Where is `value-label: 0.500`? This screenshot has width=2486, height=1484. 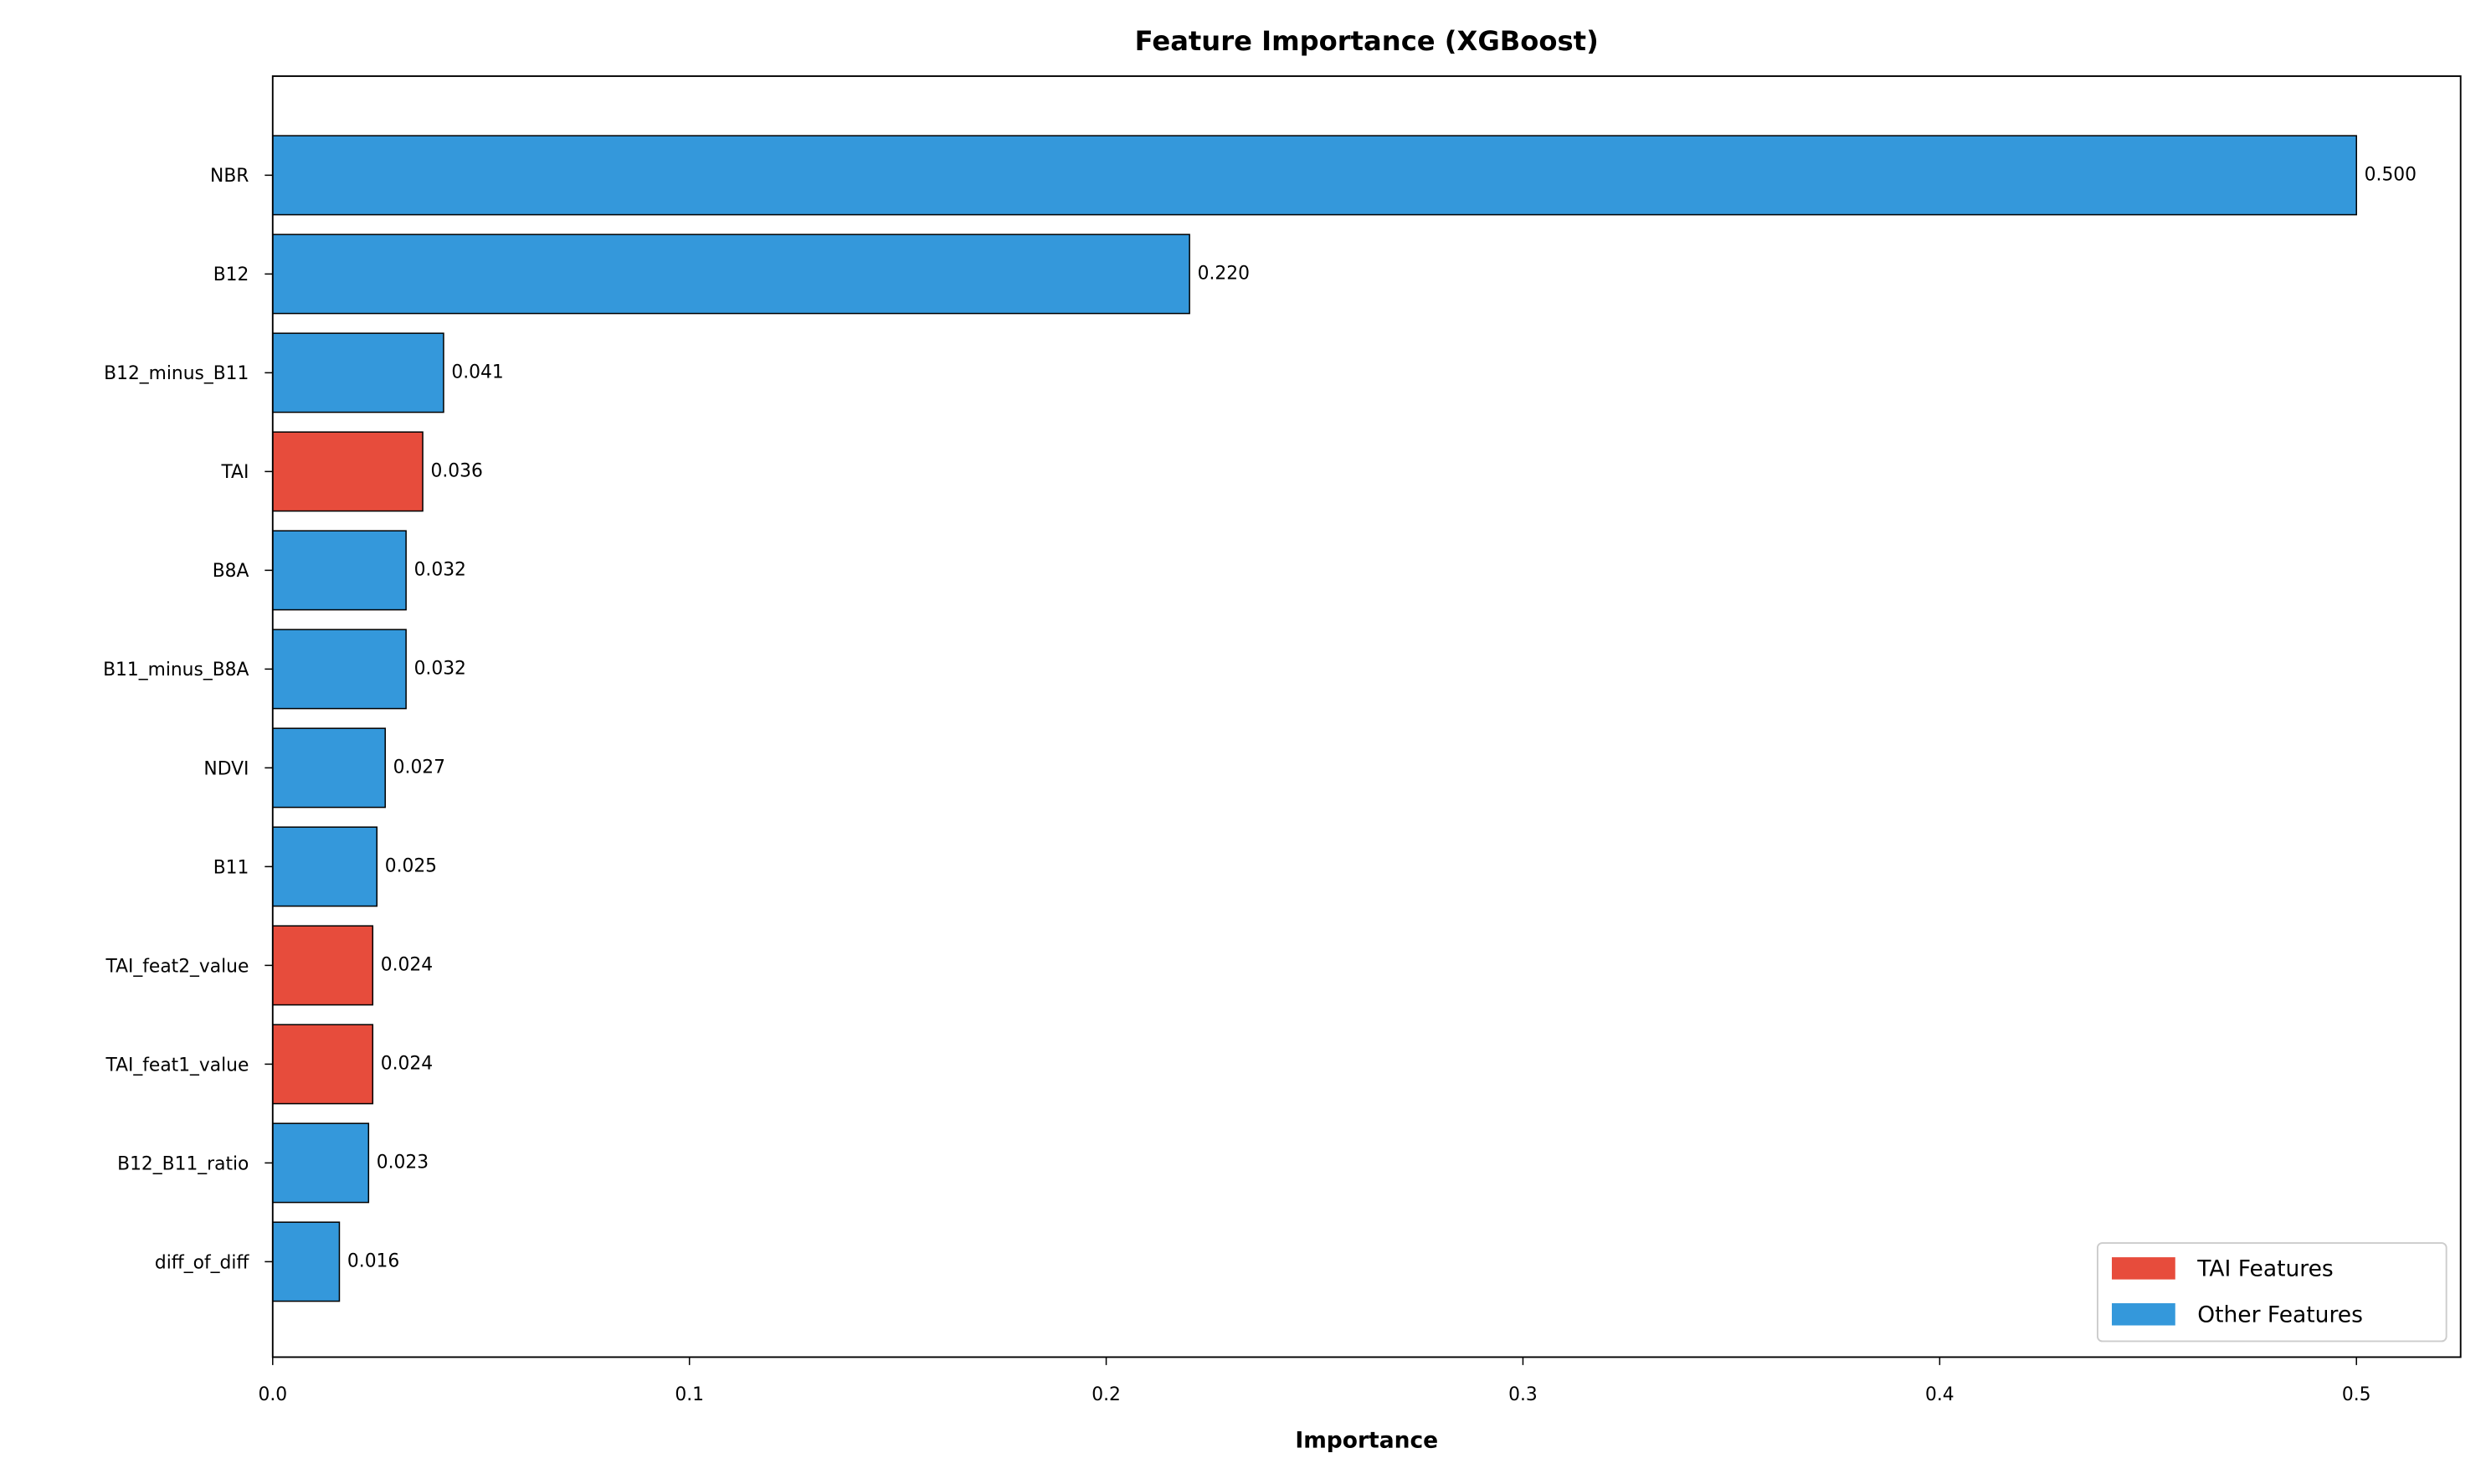 value-label: 0.500 is located at coordinates (2391, 175).